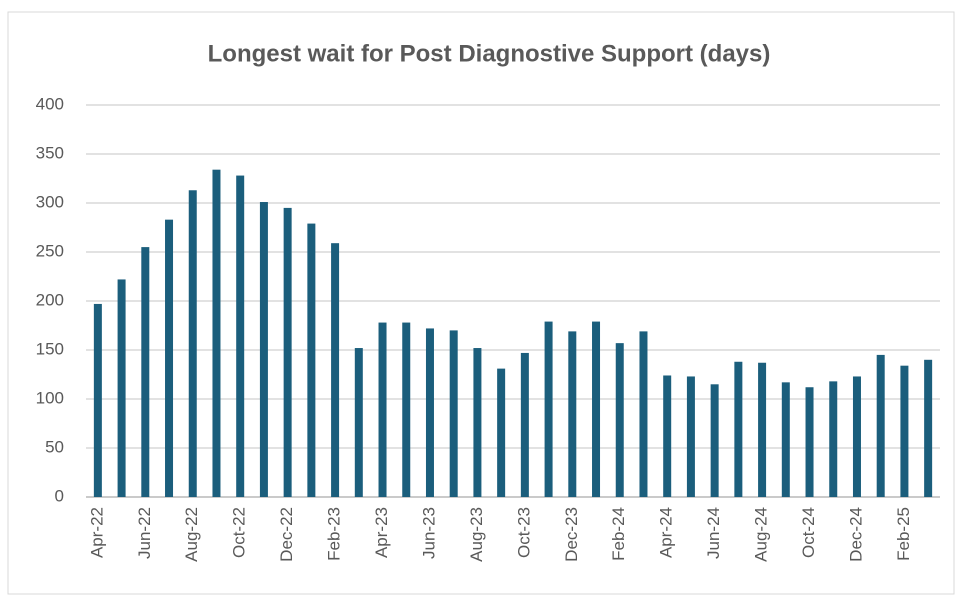 The height and width of the screenshot is (597, 957). Describe the element at coordinates (50, 250) in the screenshot. I see `y-tick-label: 250` at that location.